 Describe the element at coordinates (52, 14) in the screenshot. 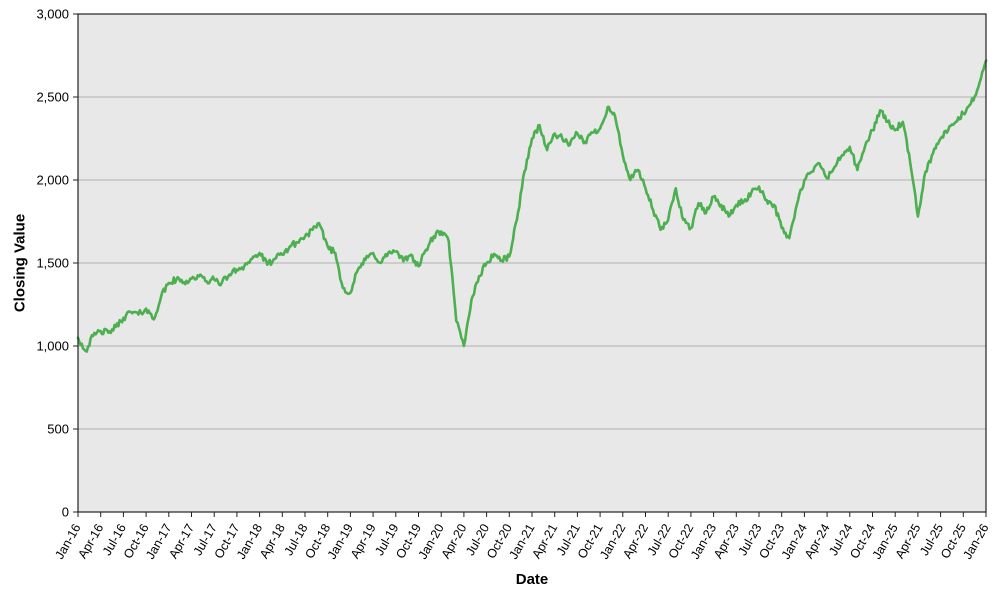

I see `y-tick-label: 3,000` at that location.